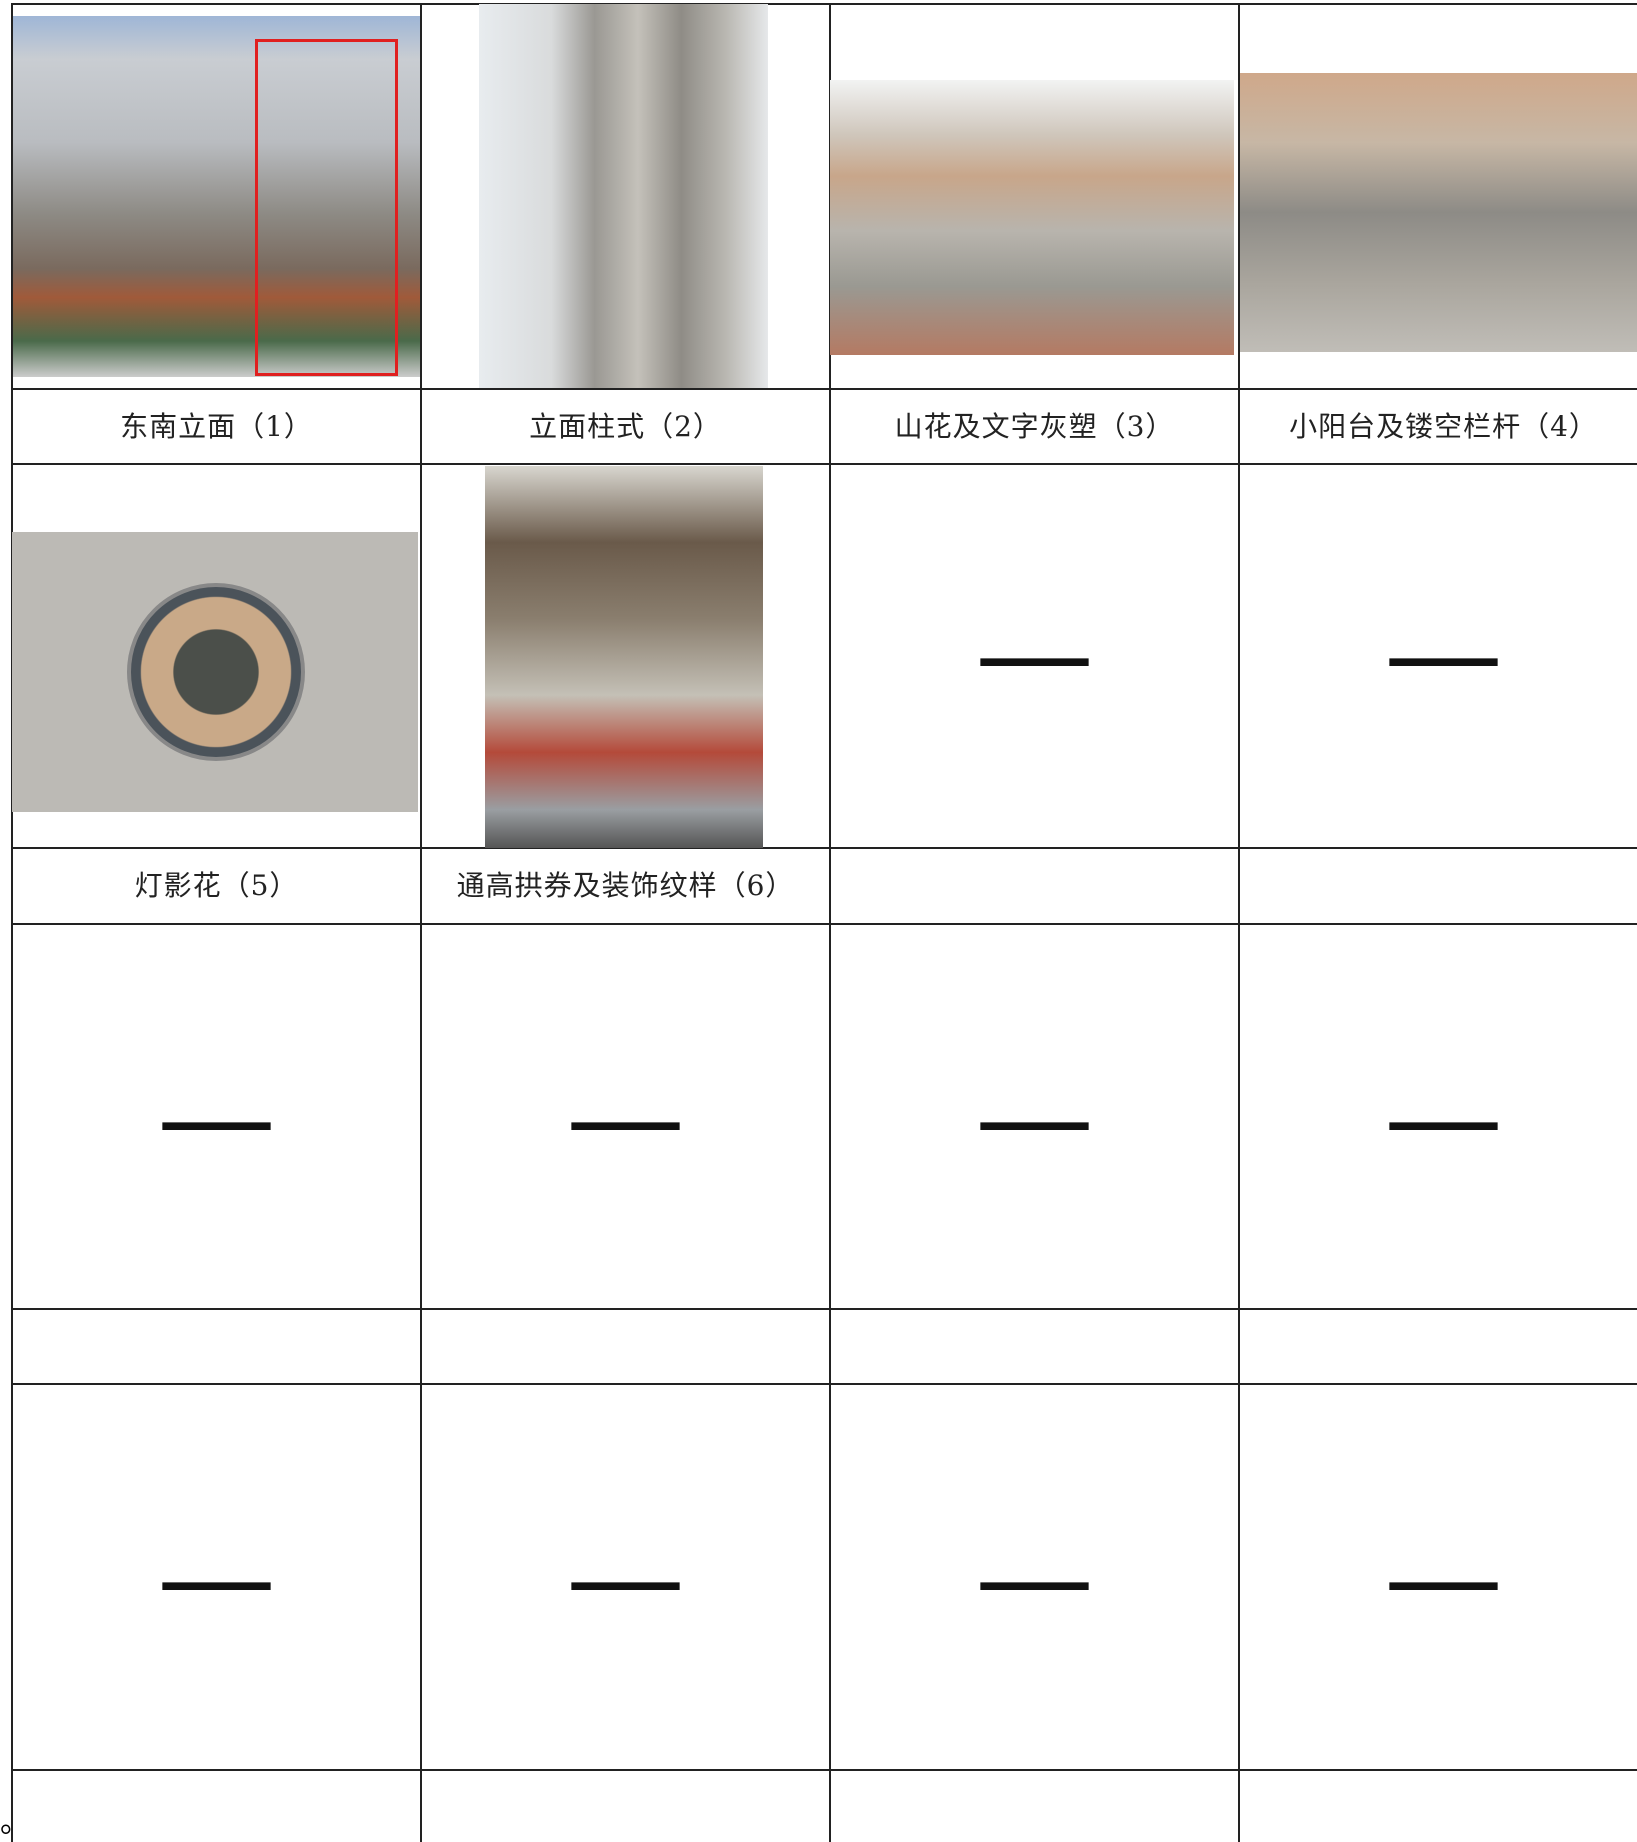 Image resolution: width=1637 pixels, height=1842 pixels. Describe the element at coordinates (625, 885) in the screenshot. I see `caption: 通高拱券及装饰纹样（6）` at that location.